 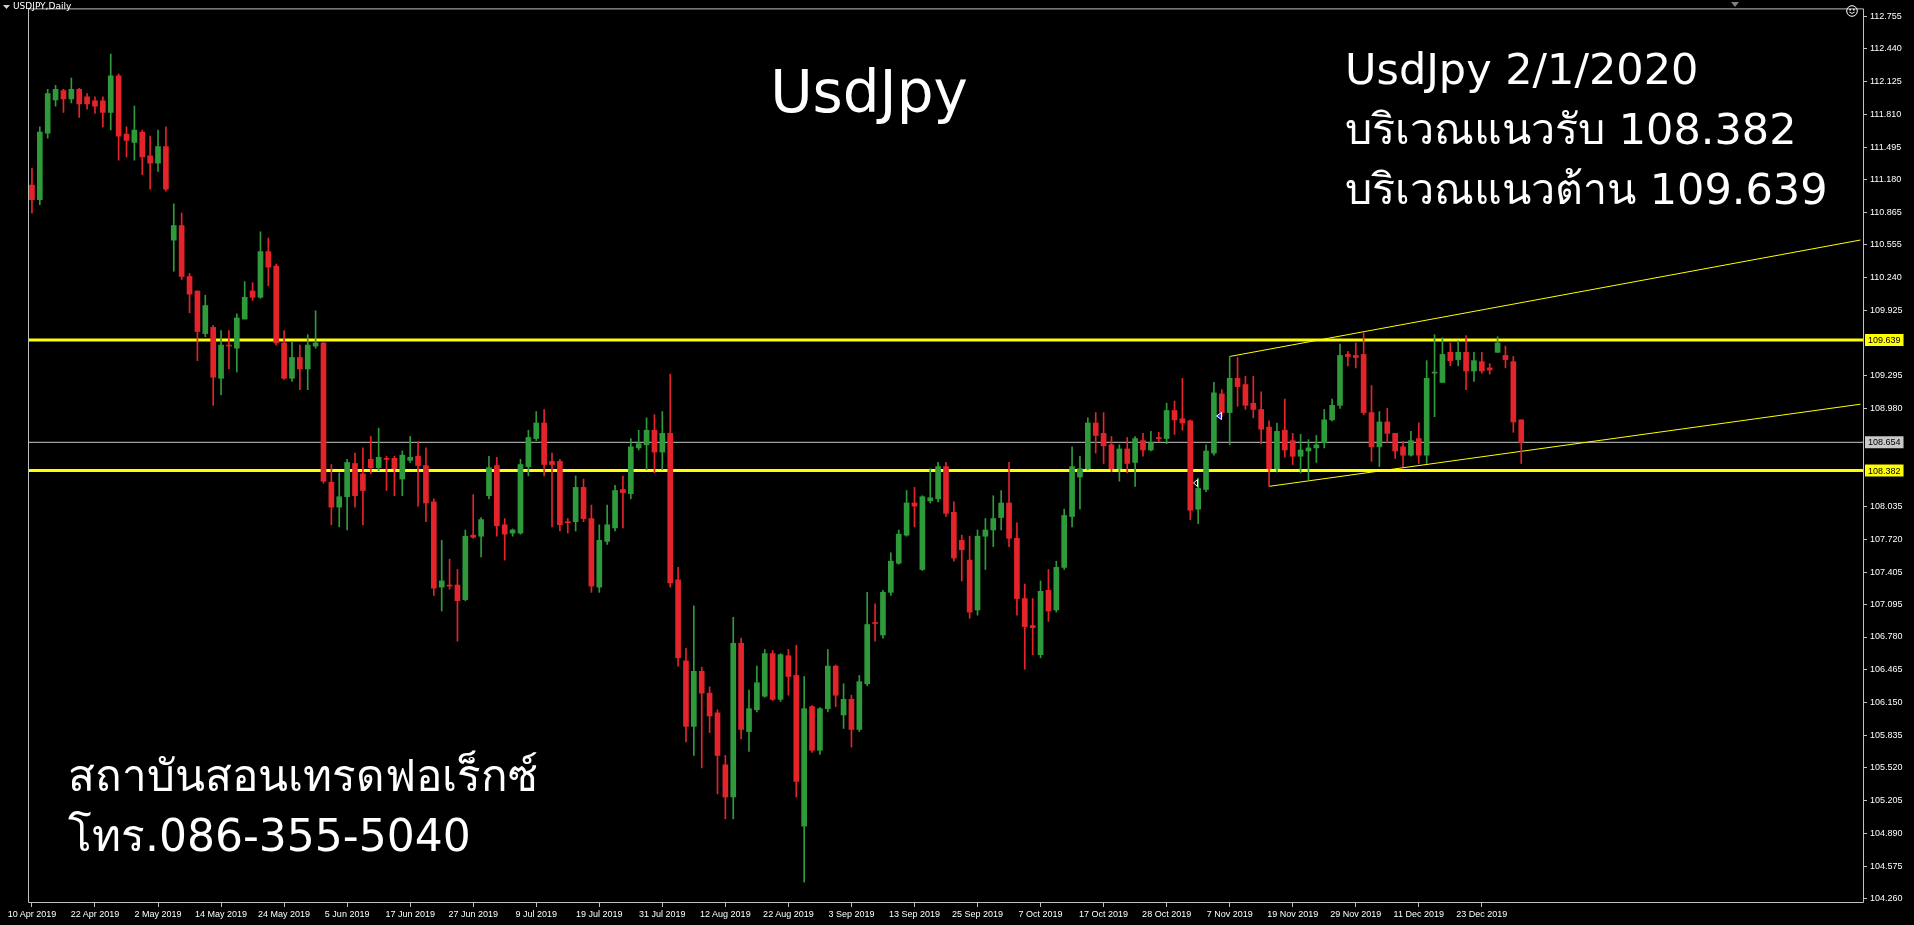 What do you see at coordinates (1586, 190) in the screenshot?
I see `annotation: บริเวณแนวต้าน 109.639` at bounding box center [1586, 190].